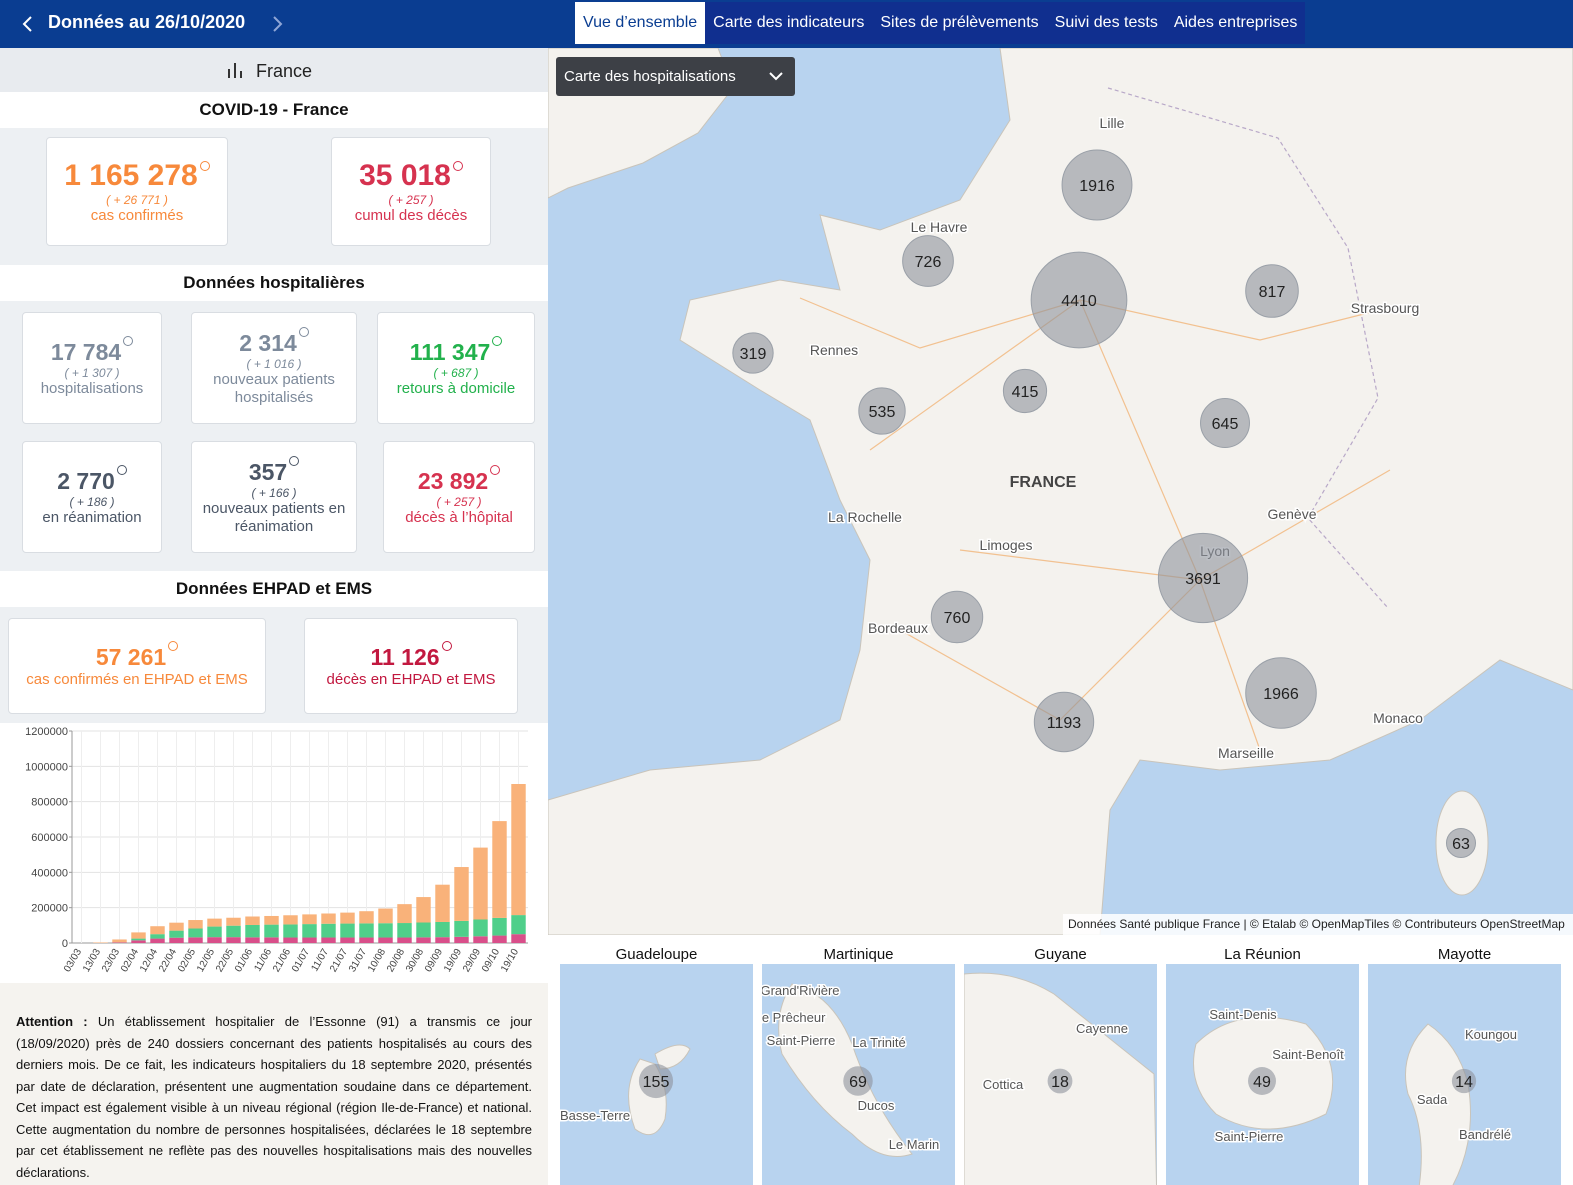 The width and height of the screenshot is (1573, 1185). What do you see at coordinates (1464, 1081) in the screenshot?
I see `overseas-bubble` at bounding box center [1464, 1081].